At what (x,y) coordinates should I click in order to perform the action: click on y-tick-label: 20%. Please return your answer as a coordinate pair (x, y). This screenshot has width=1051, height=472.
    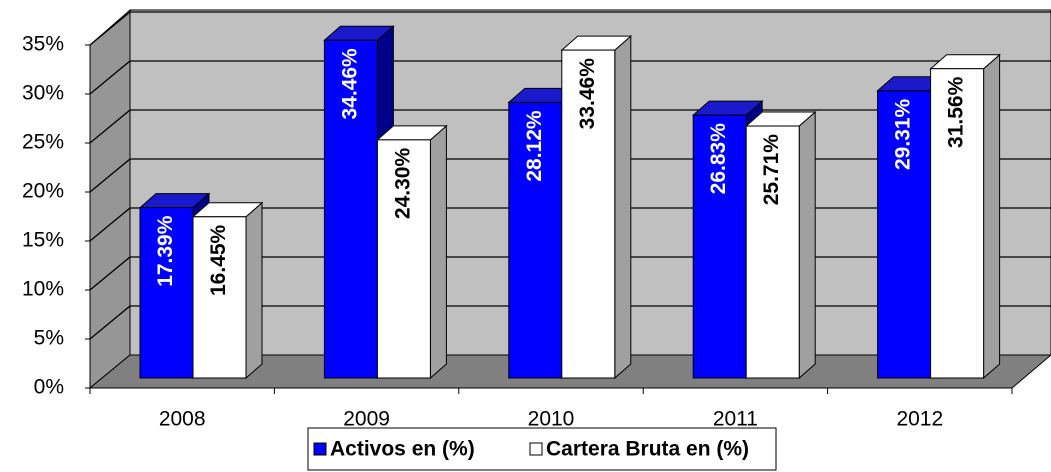
    Looking at the image, I should click on (43, 191).